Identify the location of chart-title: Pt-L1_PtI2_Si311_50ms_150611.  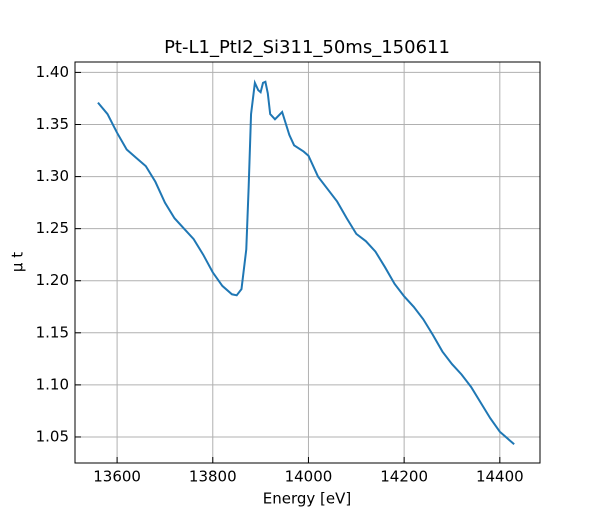
(307, 47).